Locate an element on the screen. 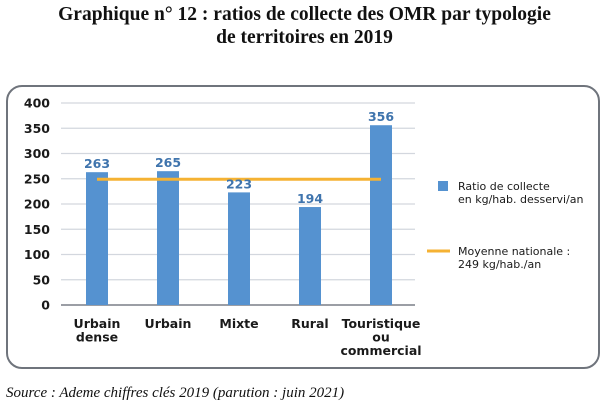 The height and width of the screenshot is (415, 609). y-tick-label: 150 is located at coordinates (37, 229).